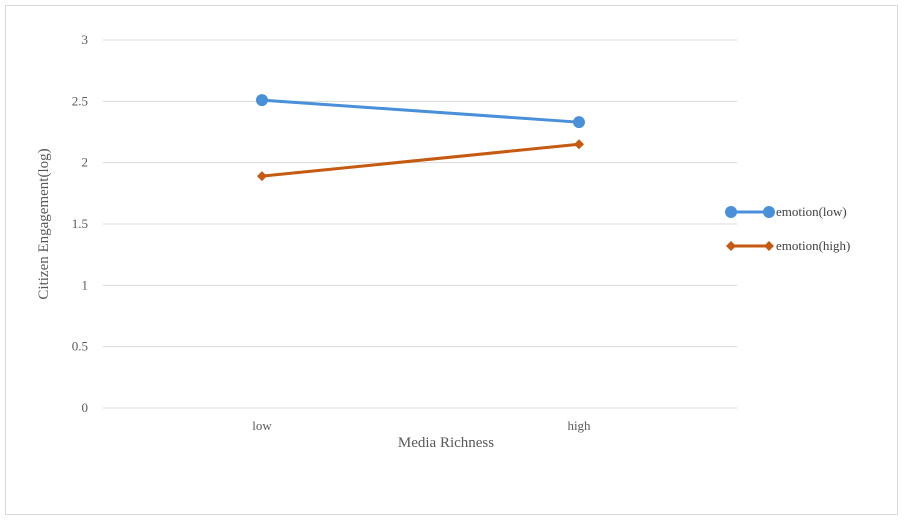 This screenshot has height=522, width=905. What do you see at coordinates (420, 138) in the screenshot?
I see `series-lines` at bounding box center [420, 138].